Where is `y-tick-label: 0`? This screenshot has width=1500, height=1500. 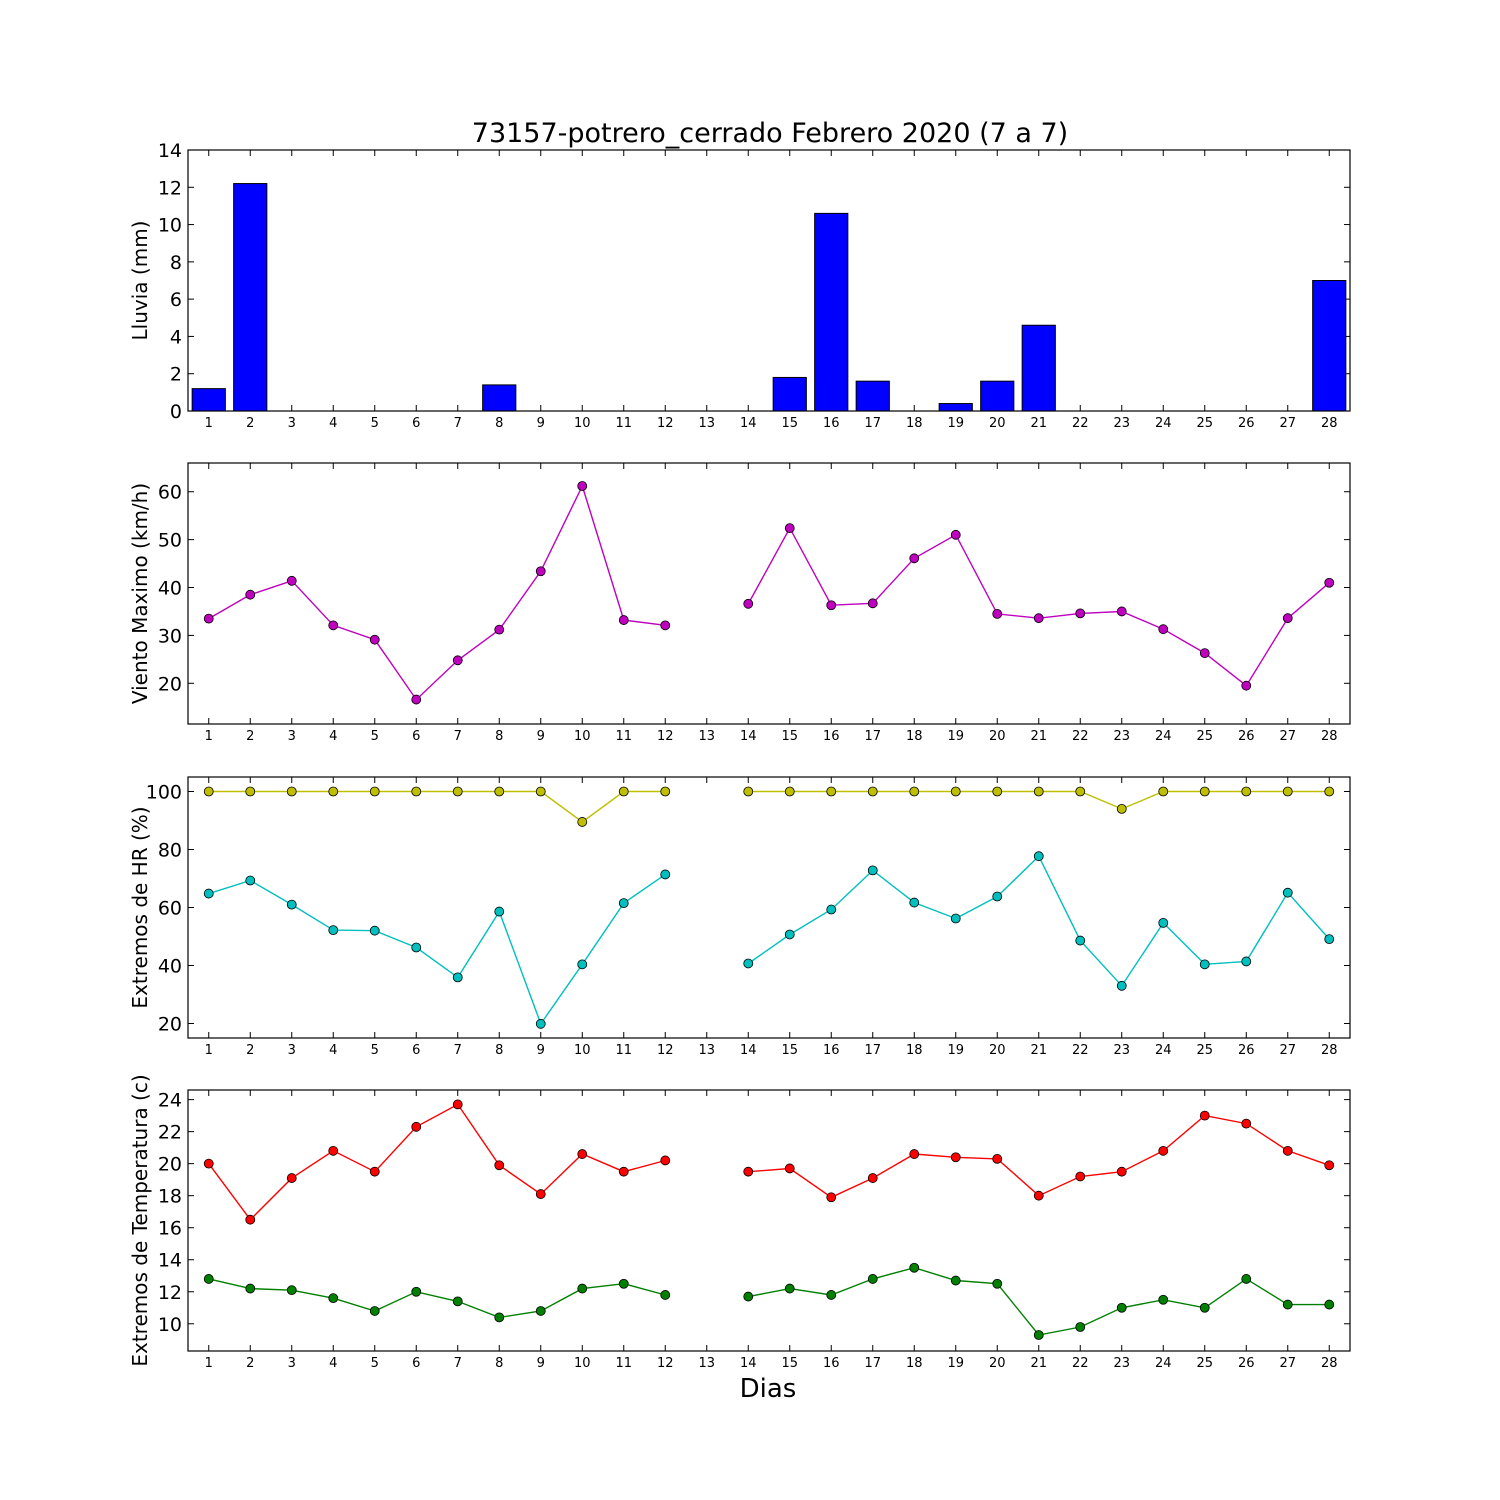
y-tick-label: 0 is located at coordinates (176, 412).